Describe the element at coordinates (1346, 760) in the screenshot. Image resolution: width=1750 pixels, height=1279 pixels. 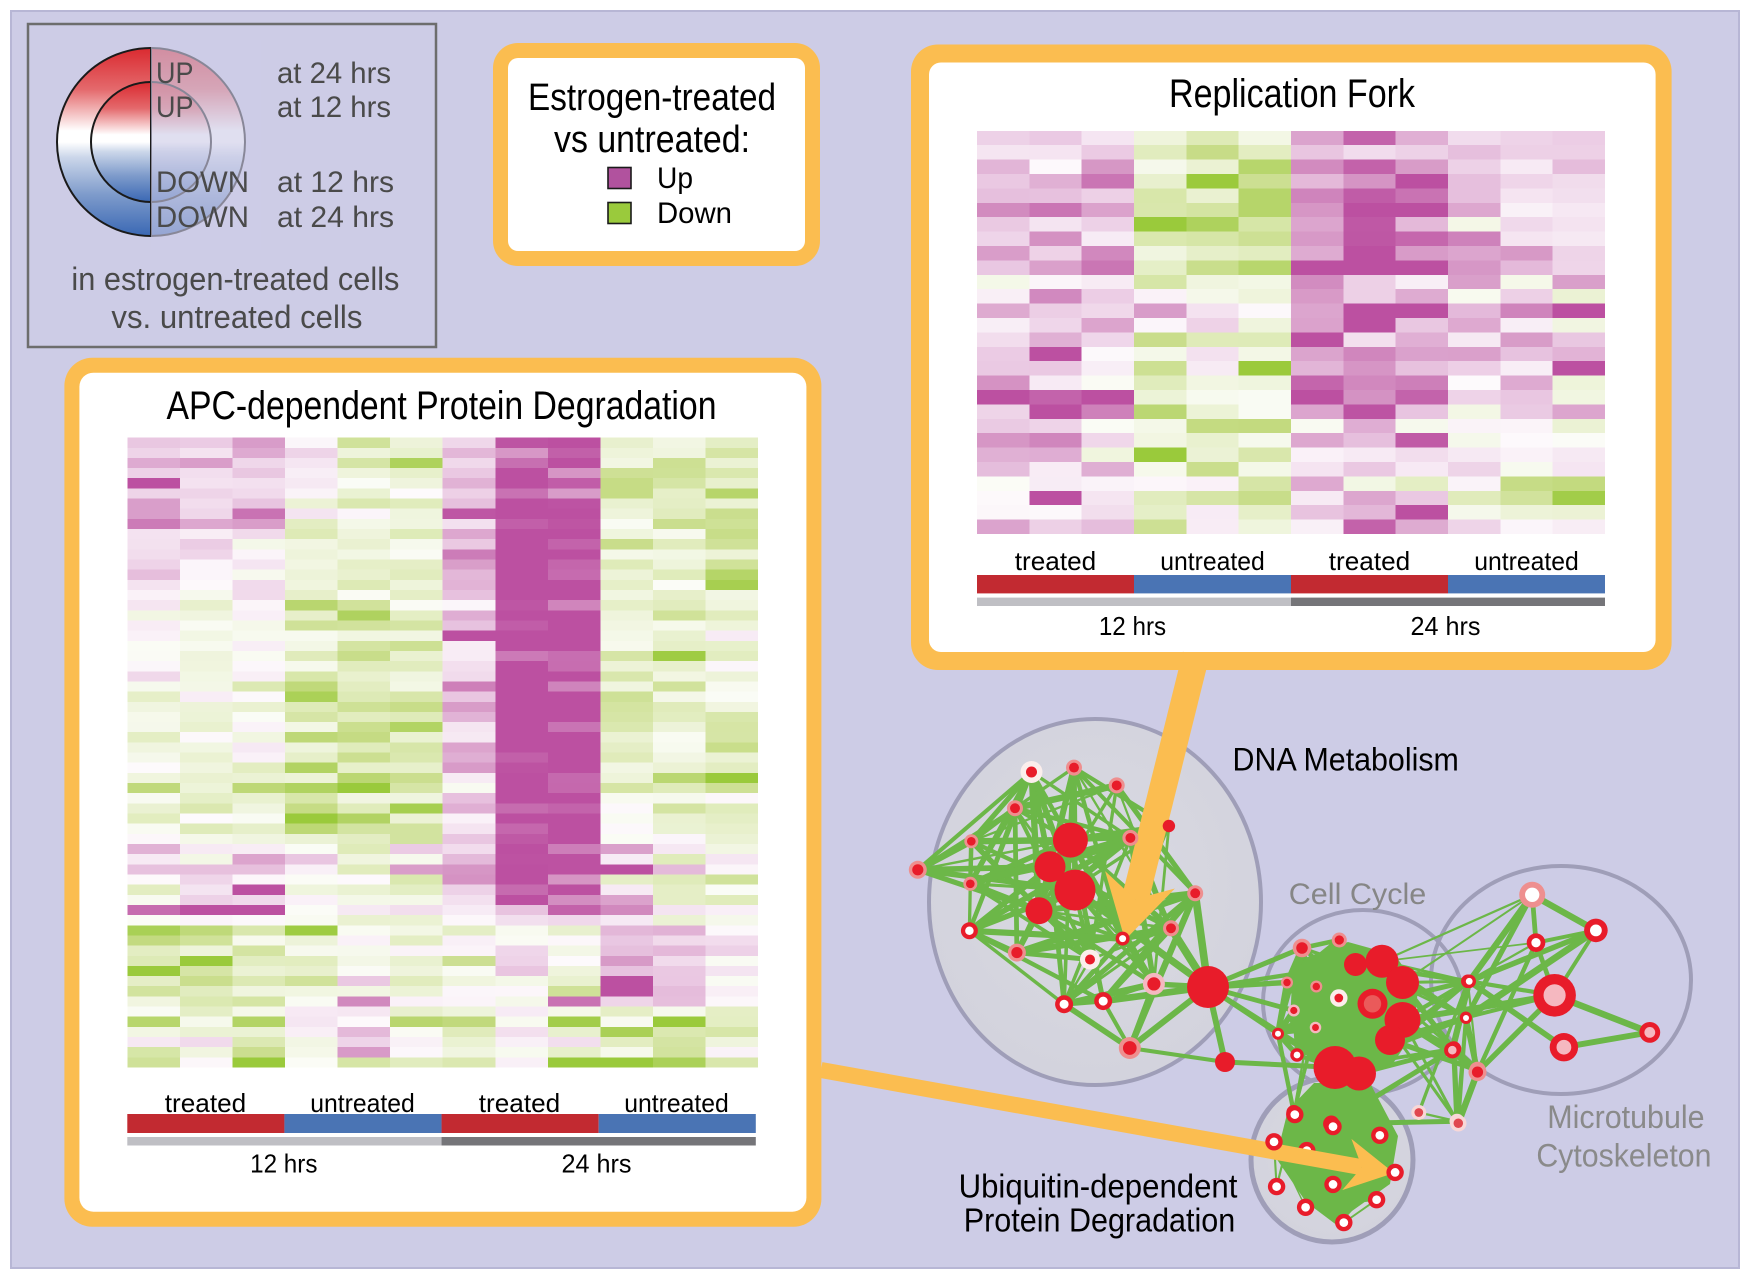
I see `svg-text: DNA Metabolism` at that location.